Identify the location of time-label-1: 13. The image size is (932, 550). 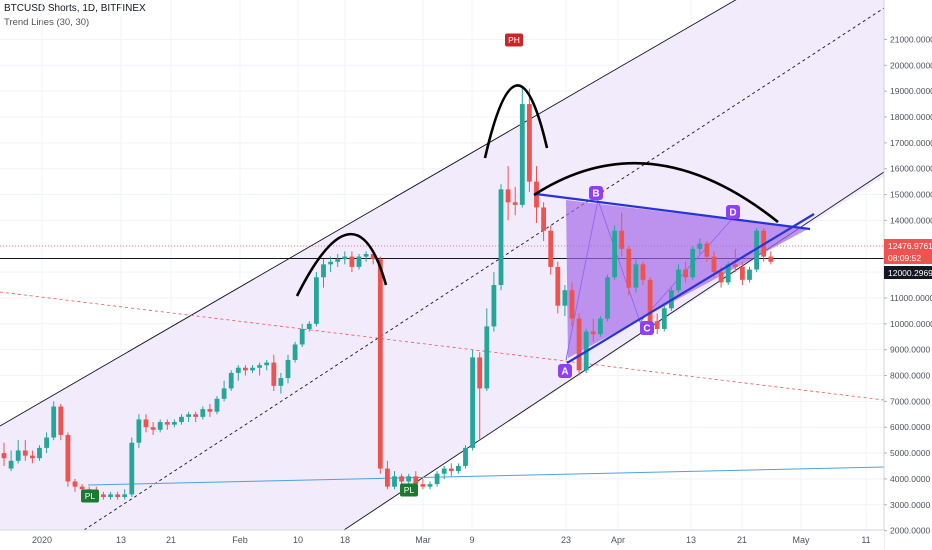
(121, 540).